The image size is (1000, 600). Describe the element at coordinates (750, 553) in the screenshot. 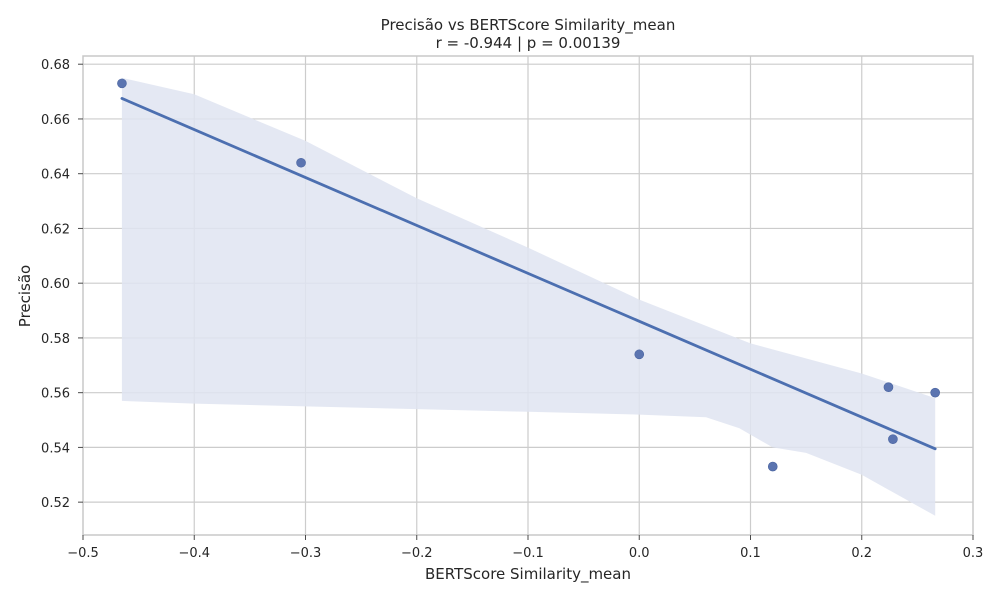

I see `x-tick-label: 0.1` at that location.